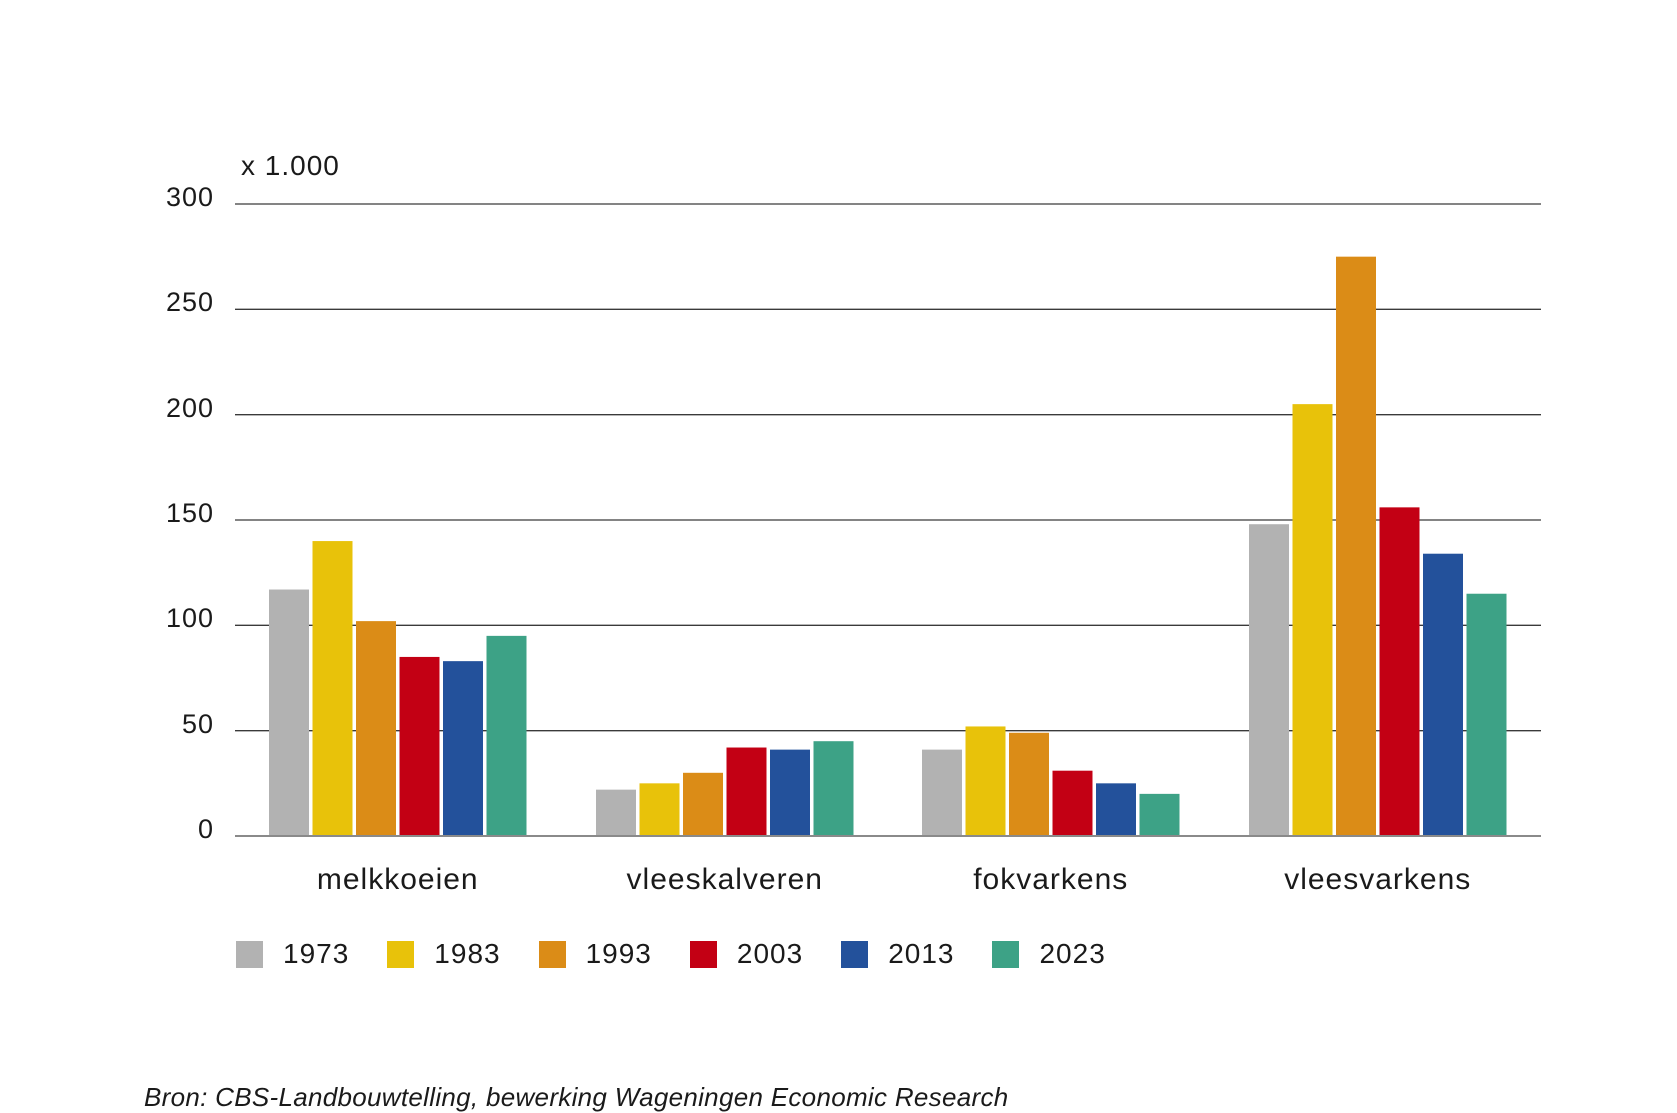  Describe the element at coordinates (724, 879) in the screenshot. I see `x-category-label: vleeskalveren` at that location.